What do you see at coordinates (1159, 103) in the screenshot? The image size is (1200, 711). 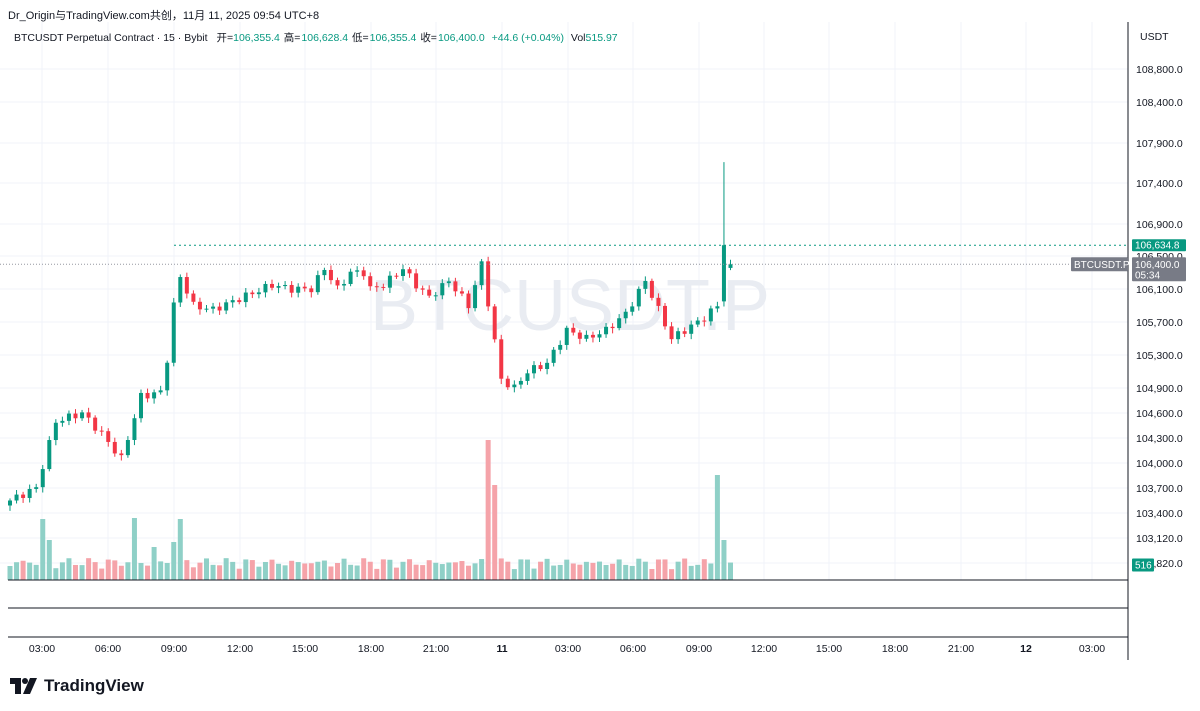 I see `price-tick-label: 108,400.0` at bounding box center [1159, 103].